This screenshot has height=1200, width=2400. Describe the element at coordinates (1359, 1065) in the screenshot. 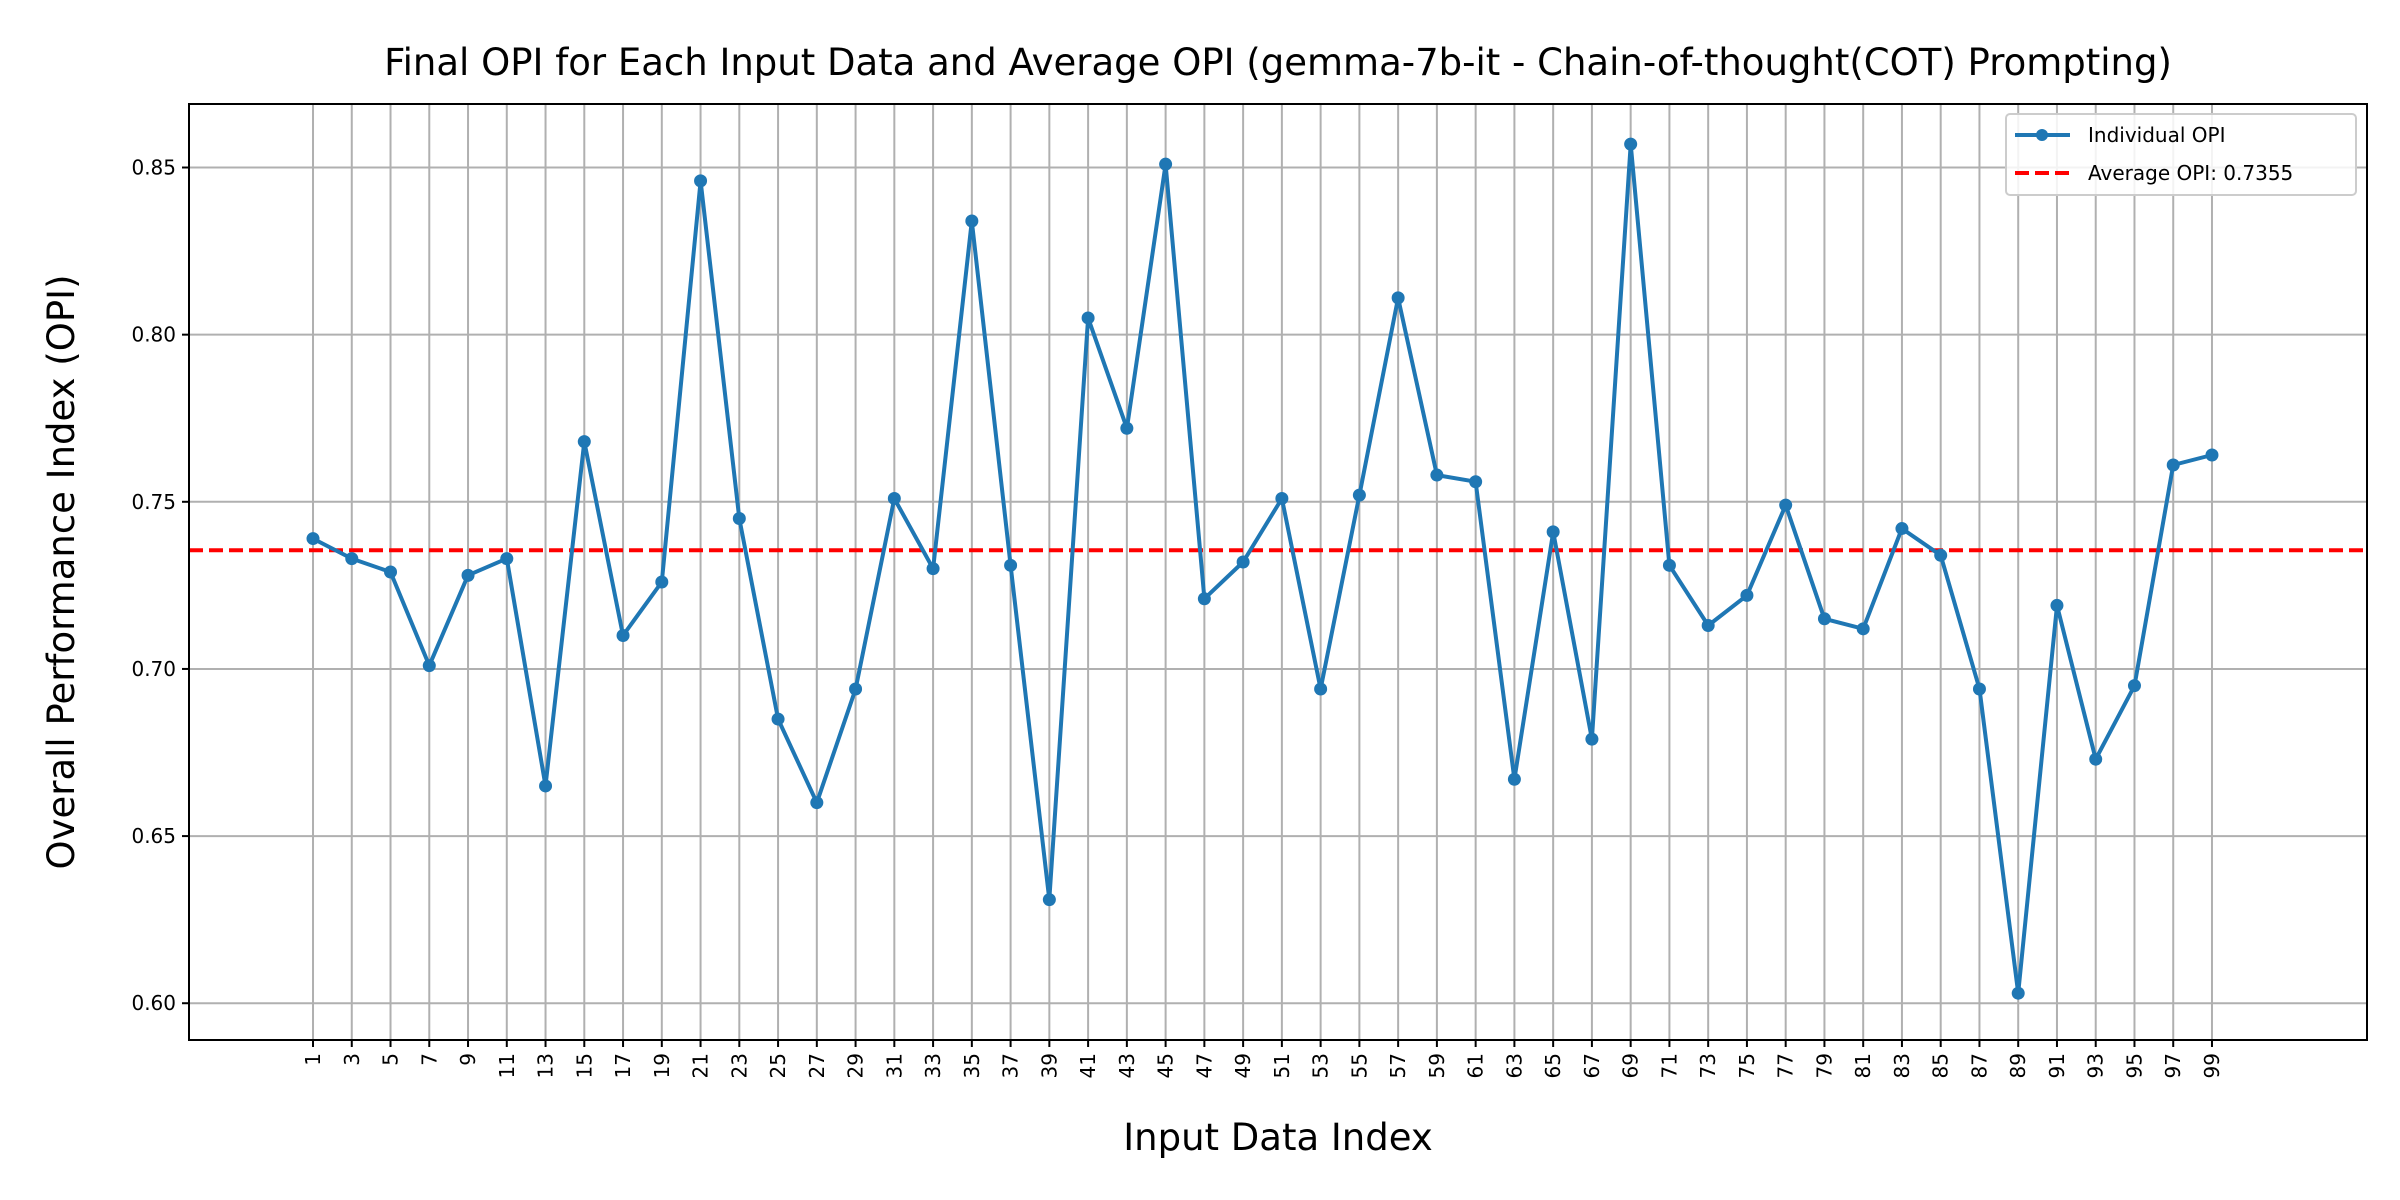

I see `x-tick-label: 55` at that location.